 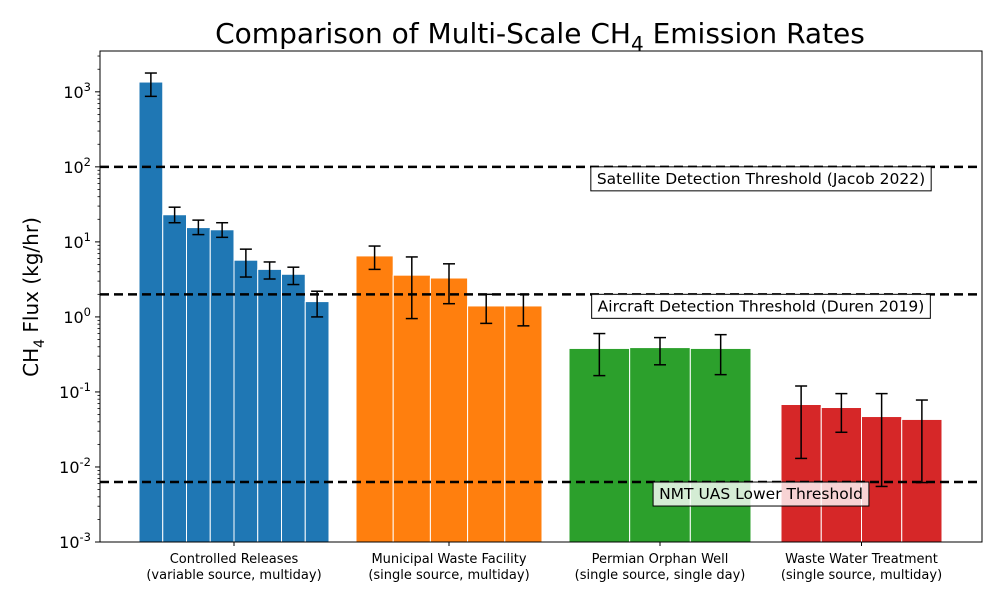 What do you see at coordinates (660, 559) in the screenshot?
I see `x-tick-label: Permian Orphan Well` at bounding box center [660, 559].